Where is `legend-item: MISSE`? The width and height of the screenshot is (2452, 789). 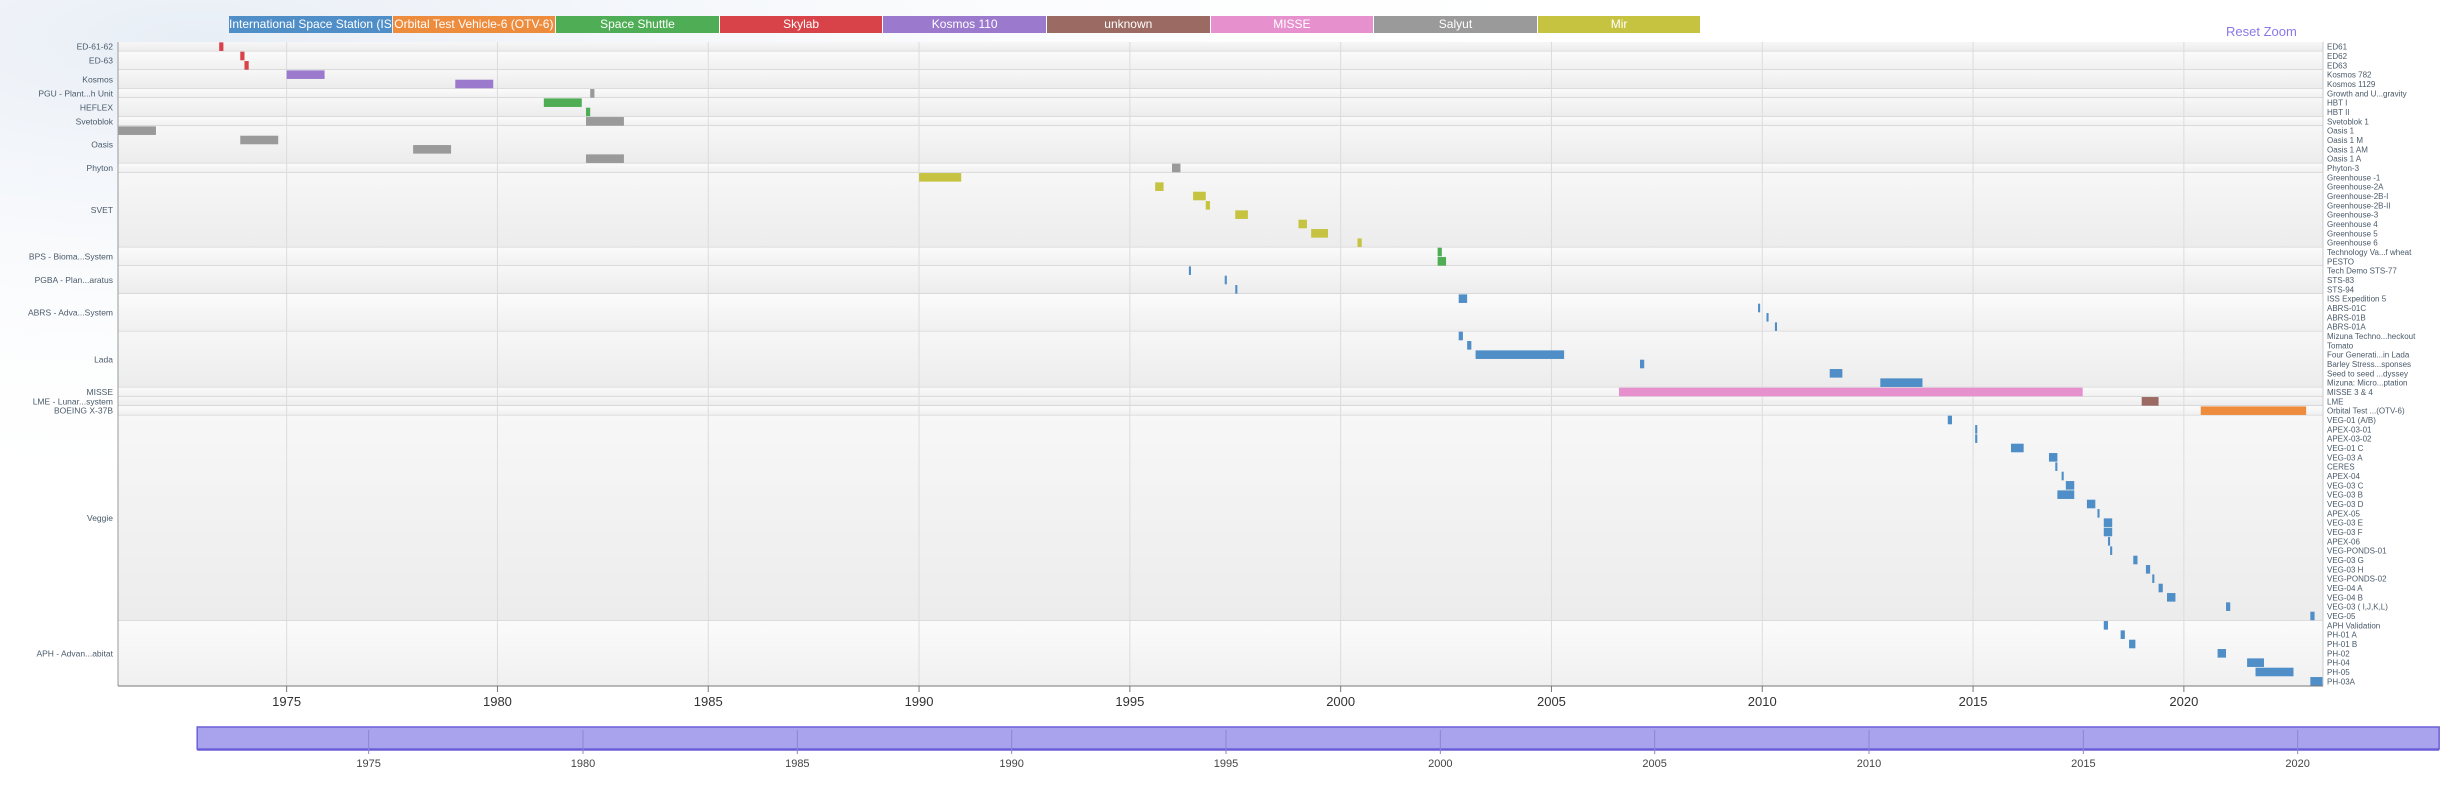 legend-item: MISSE is located at coordinates (1292, 24).